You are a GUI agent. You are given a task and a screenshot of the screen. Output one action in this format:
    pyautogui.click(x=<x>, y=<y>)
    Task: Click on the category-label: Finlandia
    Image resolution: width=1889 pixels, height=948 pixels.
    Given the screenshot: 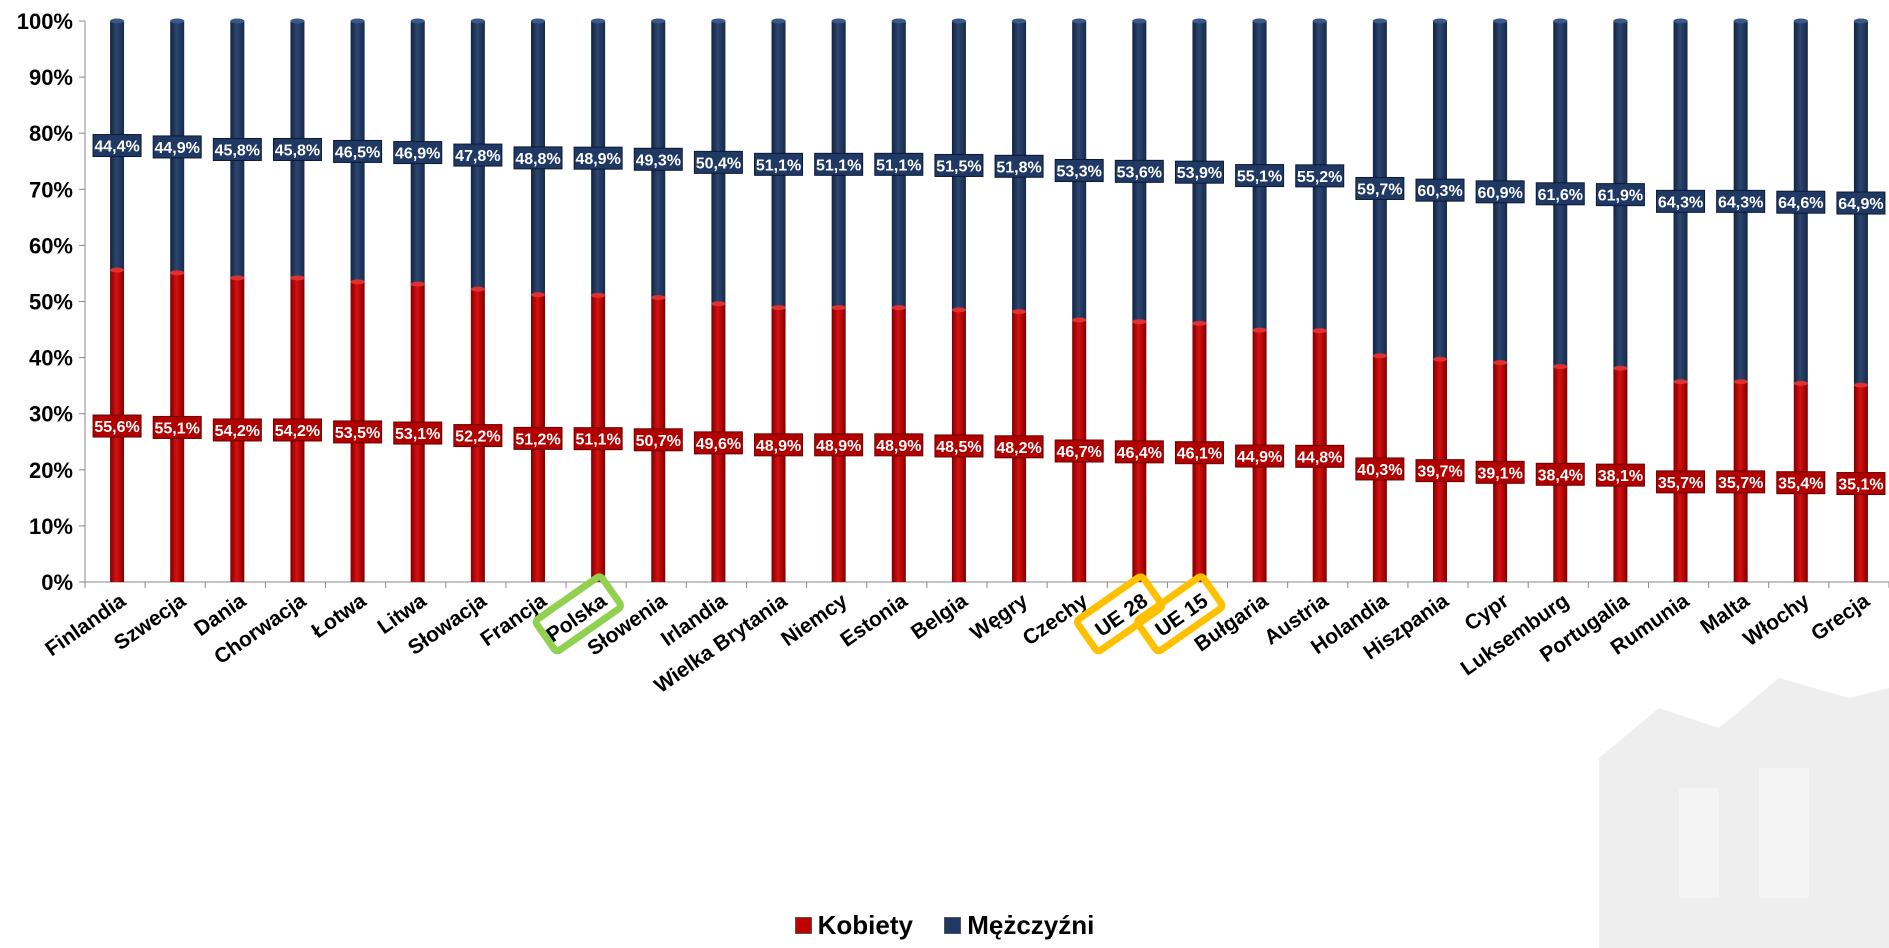 What is the action you would take?
    pyautogui.click(x=85, y=625)
    